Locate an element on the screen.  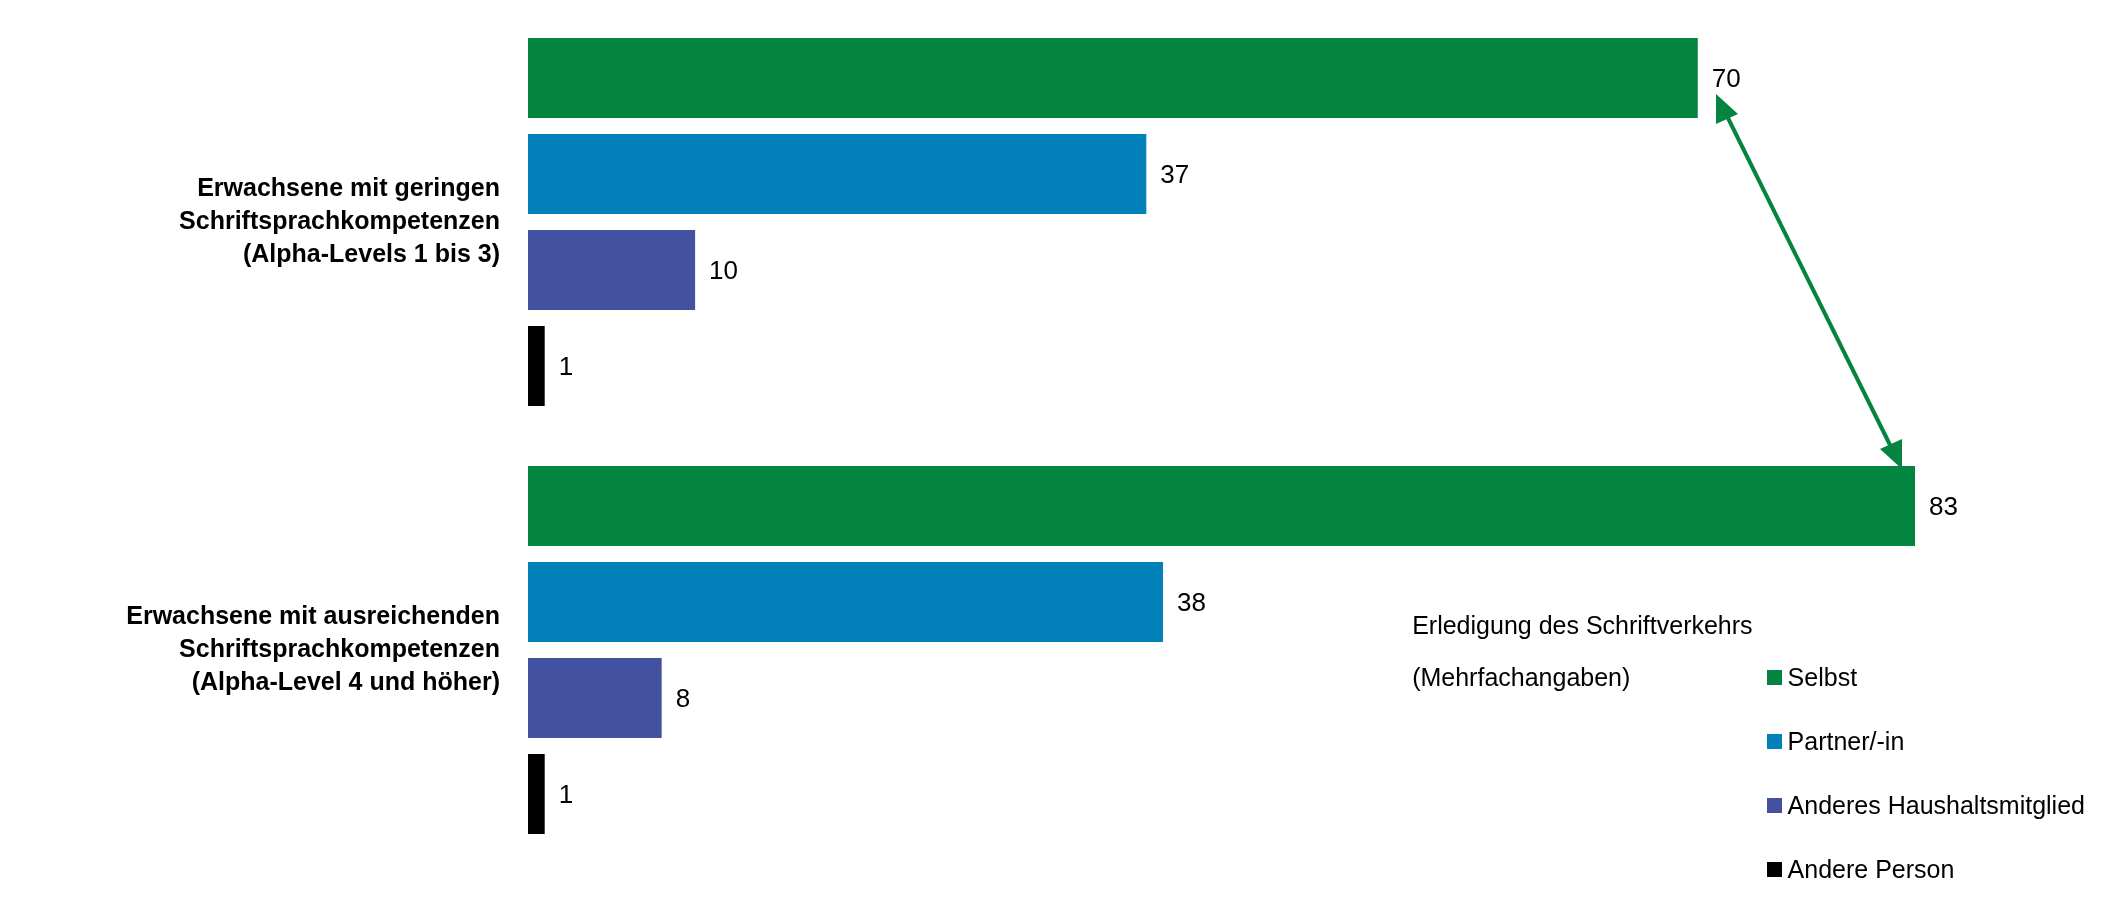
legend-label: Selbst is located at coordinates (1822, 677).